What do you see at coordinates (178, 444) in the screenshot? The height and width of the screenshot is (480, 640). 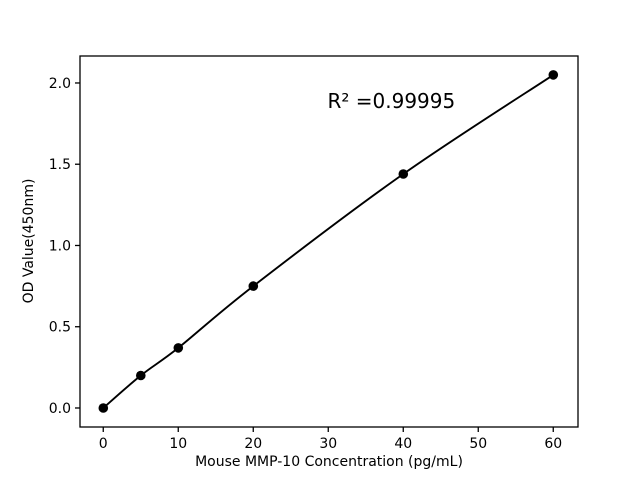 I see `x-tick-label: 10` at bounding box center [178, 444].